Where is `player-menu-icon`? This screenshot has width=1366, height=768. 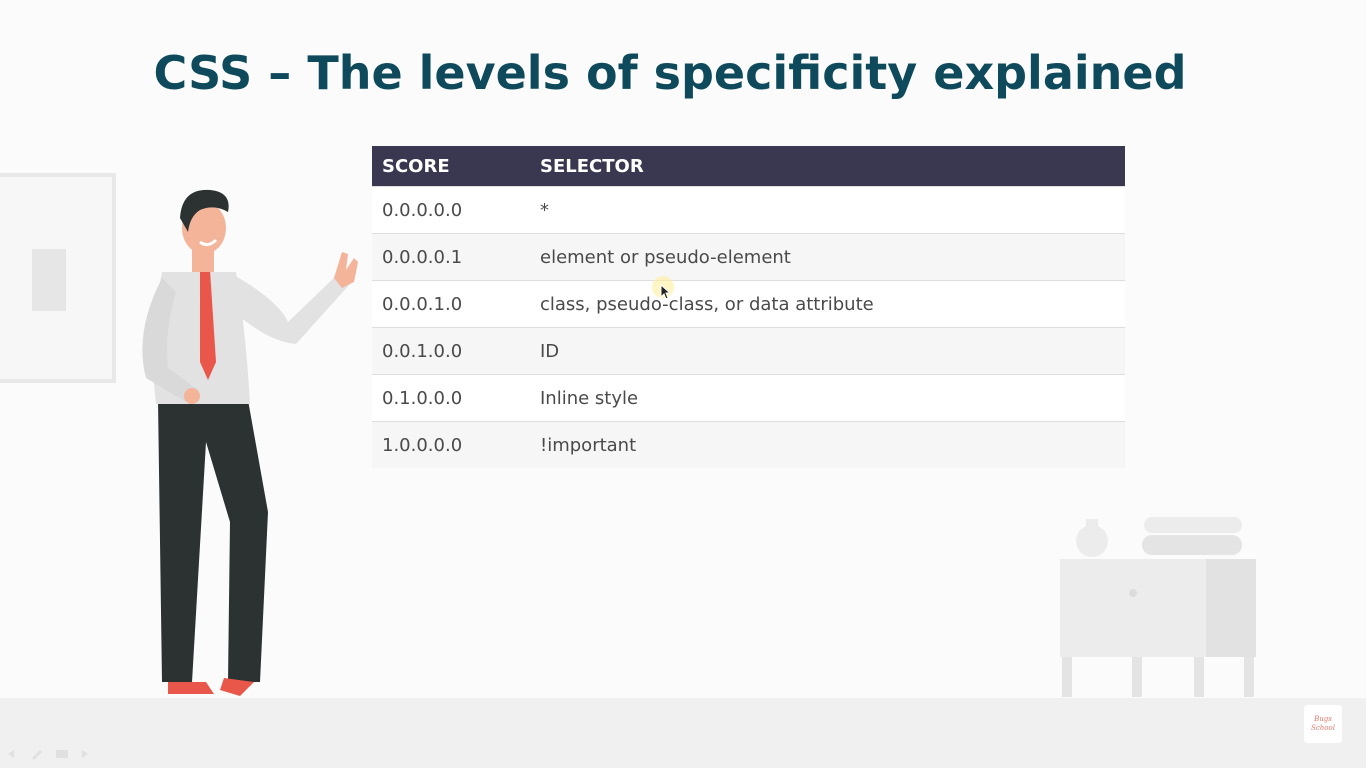 player-menu-icon is located at coordinates (62, 754).